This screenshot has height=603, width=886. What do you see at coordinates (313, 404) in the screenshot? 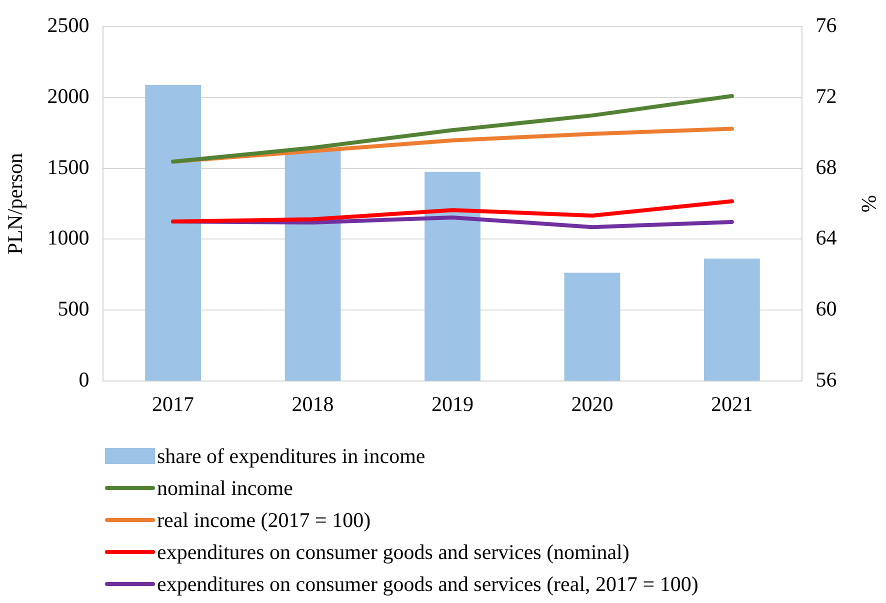
I see `x-tick-label: 2018` at bounding box center [313, 404].